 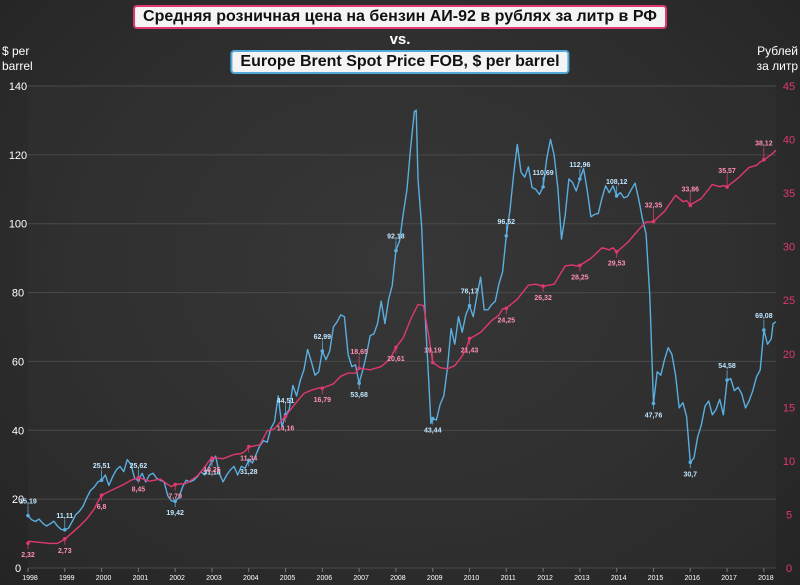 What do you see at coordinates (654, 415) in the screenshot?
I see `brent-data-label: 47,76` at bounding box center [654, 415].